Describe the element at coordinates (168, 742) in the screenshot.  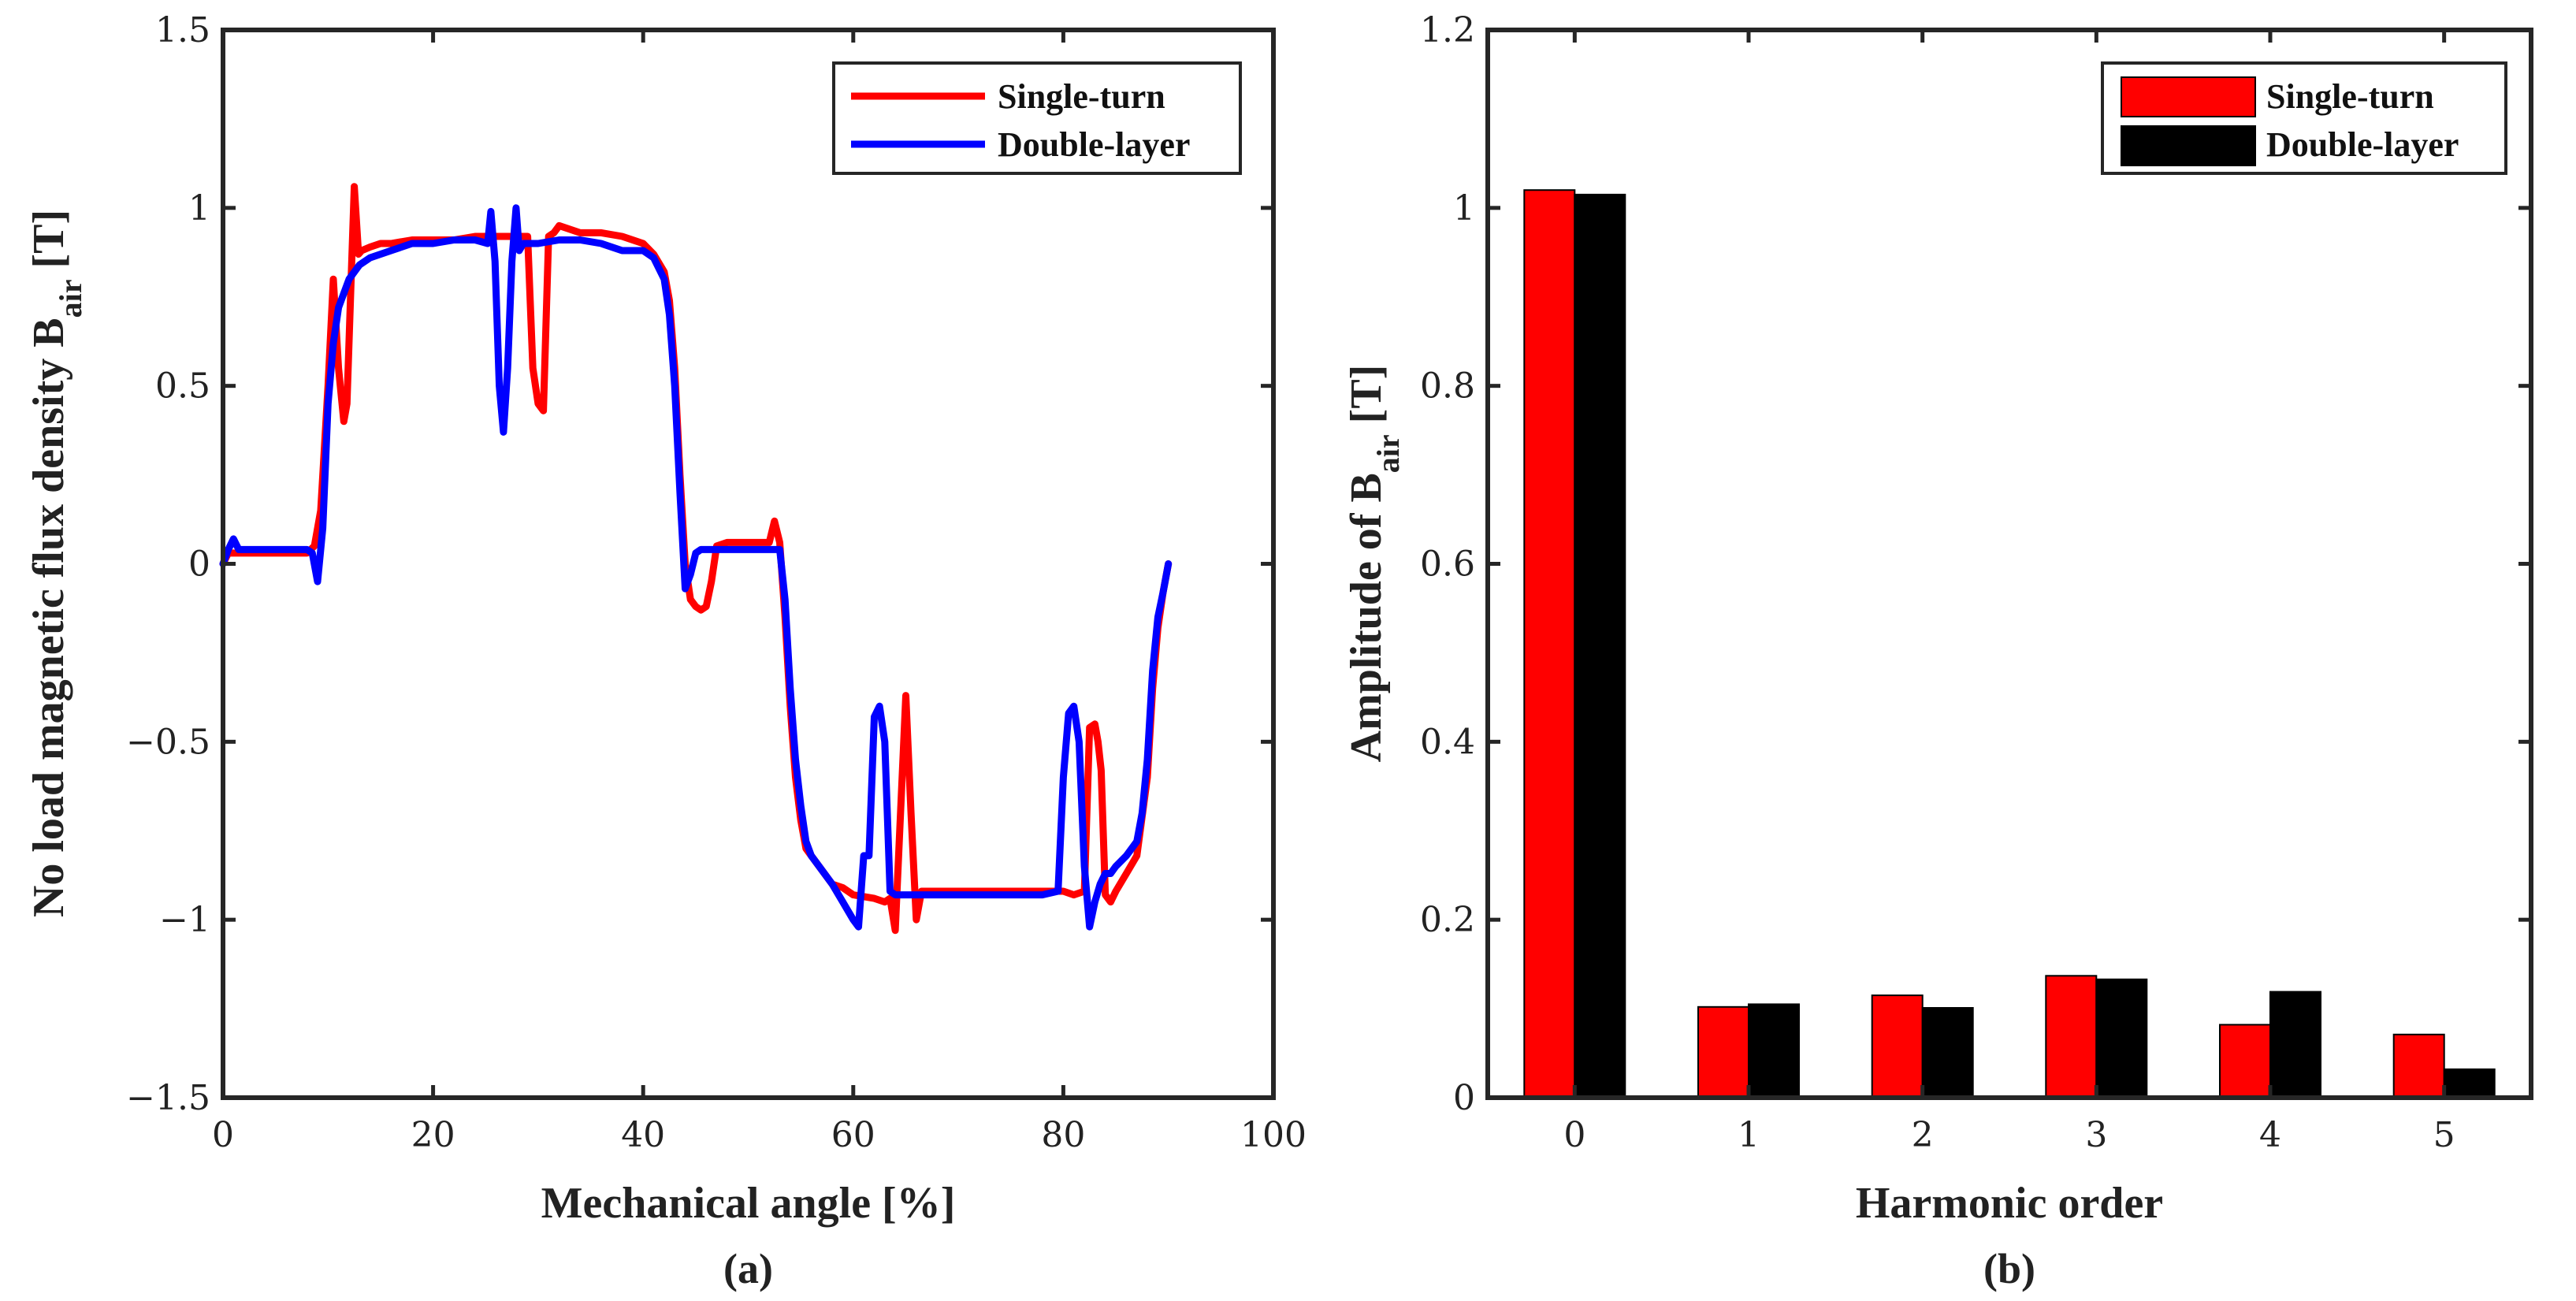
I see `y-tick-label: −0.5` at that location.